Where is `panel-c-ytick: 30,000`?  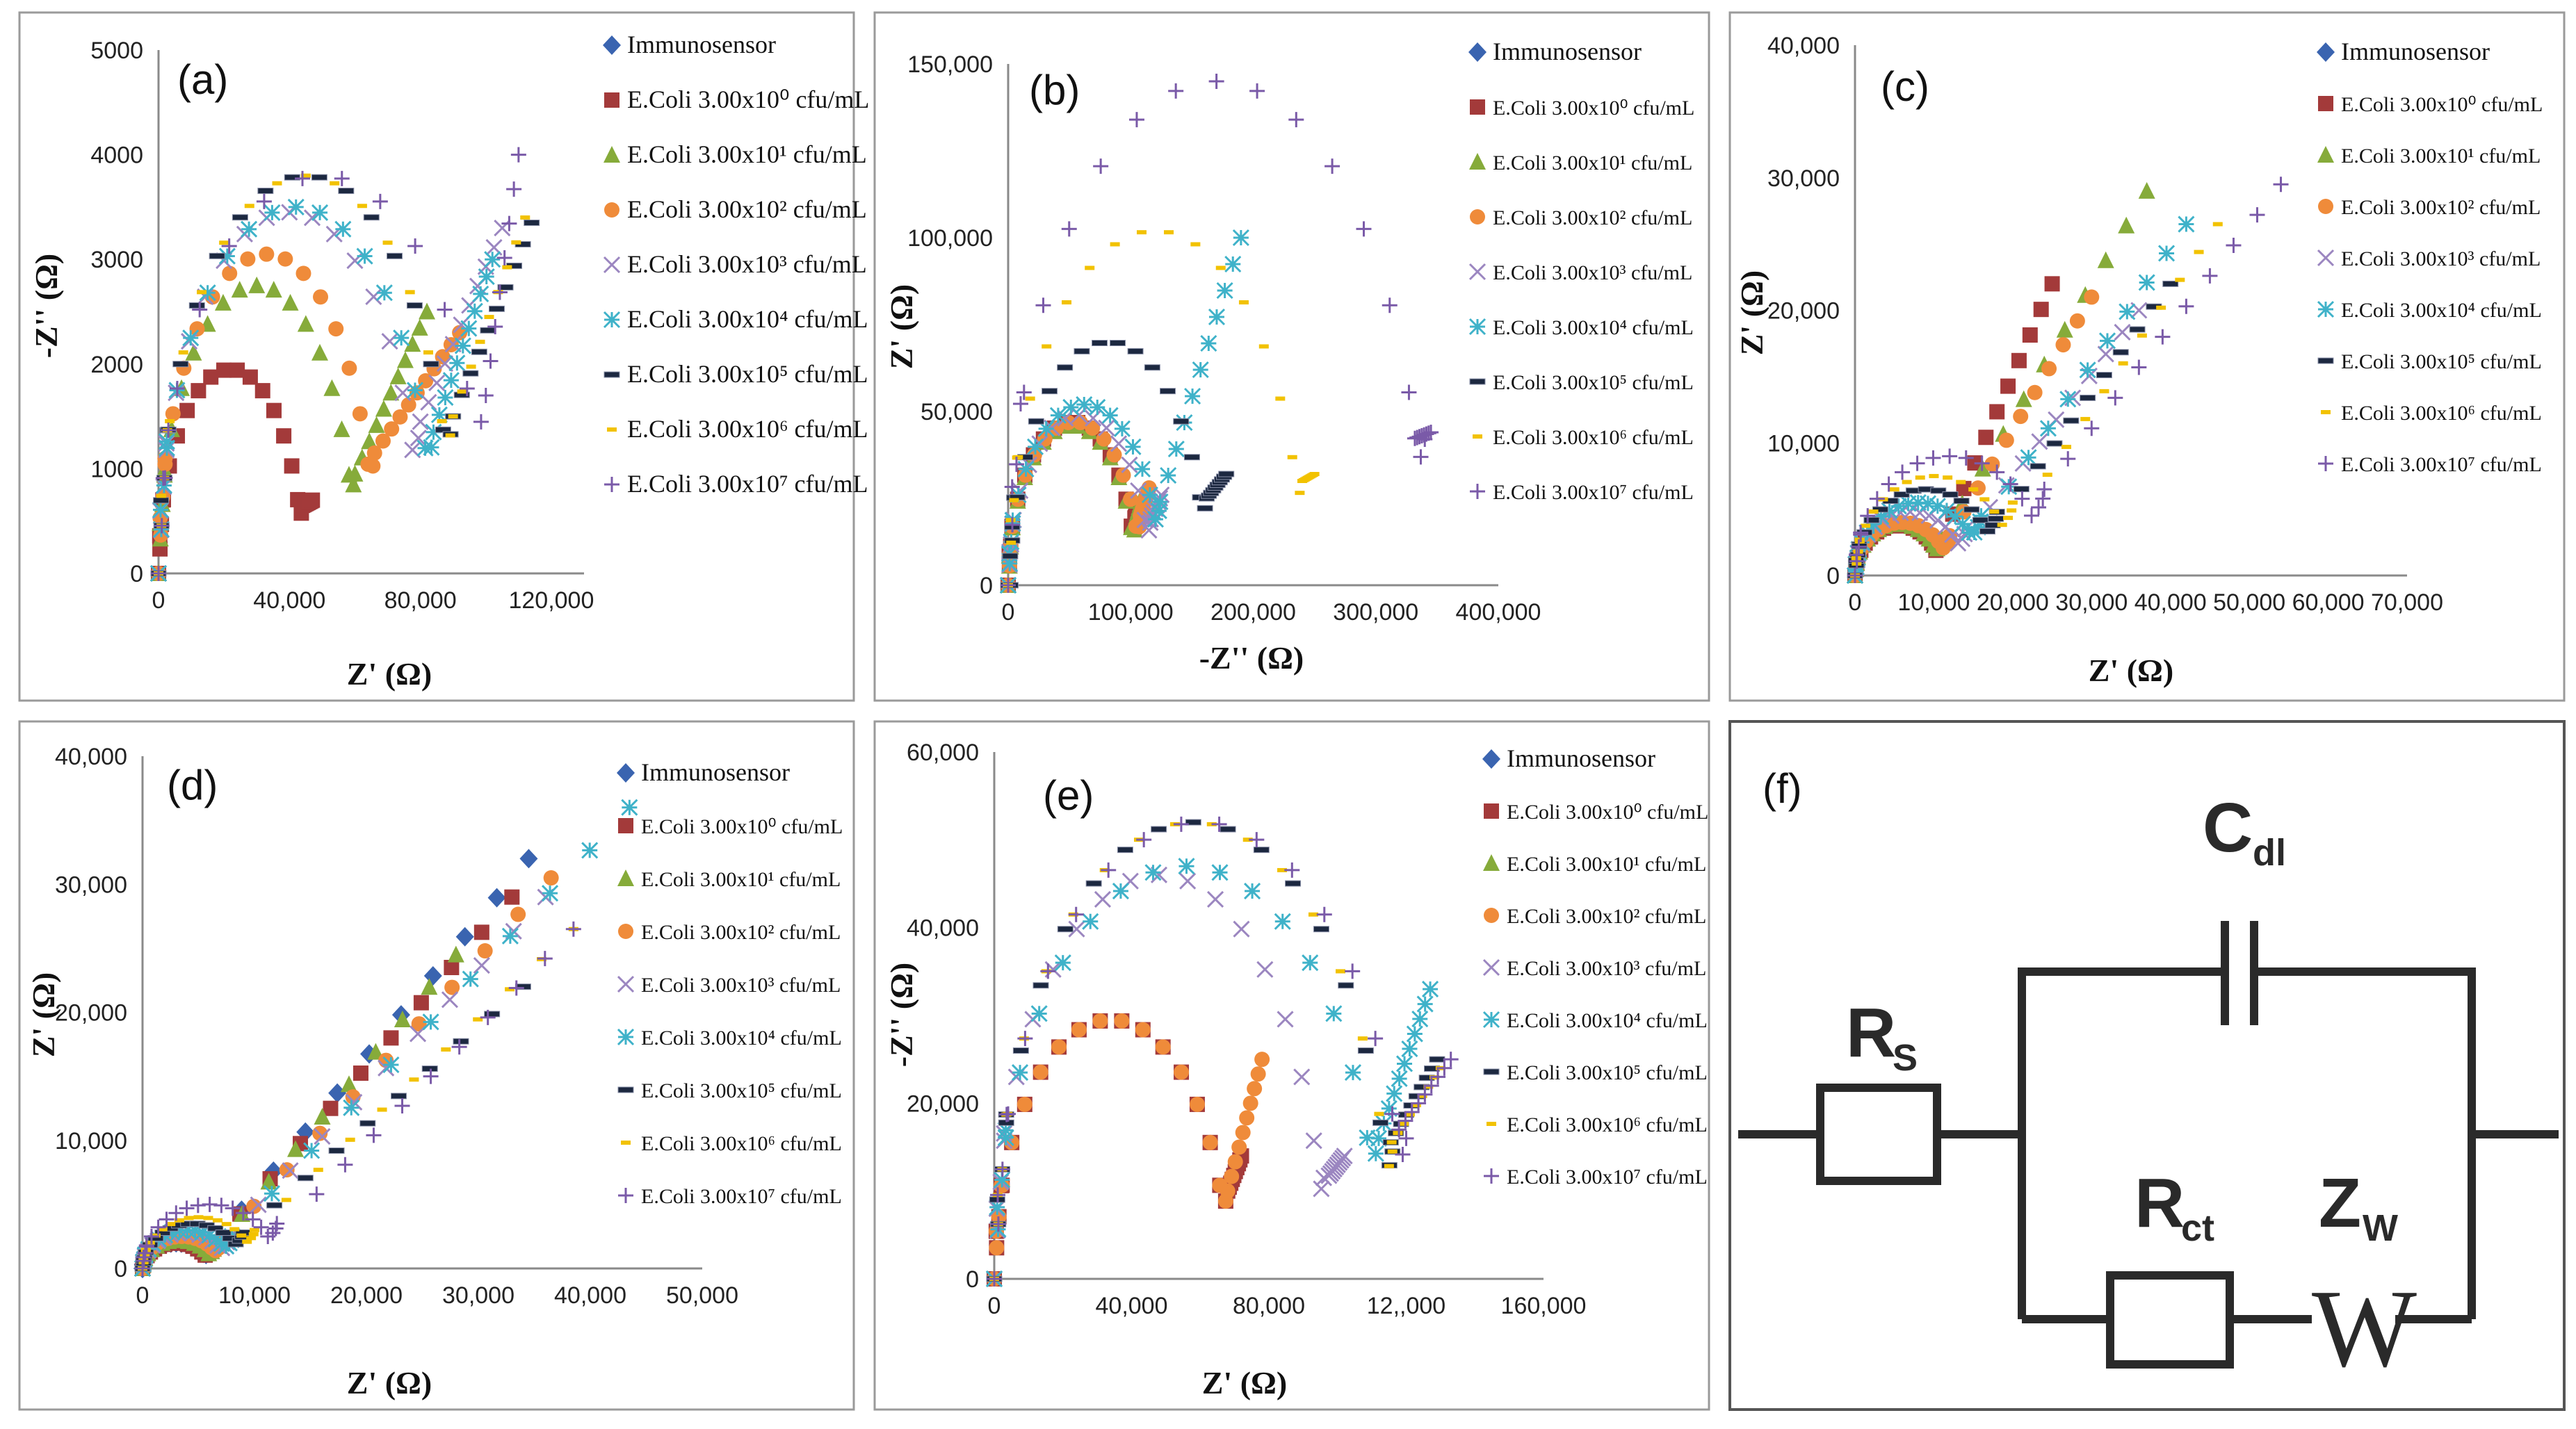 panel-c-ytick: 30,000 is located at coordinates (1803, 178).